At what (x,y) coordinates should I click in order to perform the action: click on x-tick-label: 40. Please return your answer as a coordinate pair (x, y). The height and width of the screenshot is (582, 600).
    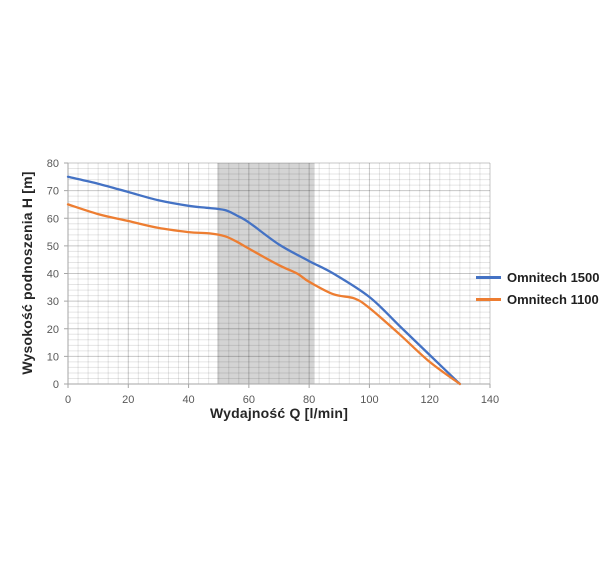
    Looking at the image, I should click on (188, 400).